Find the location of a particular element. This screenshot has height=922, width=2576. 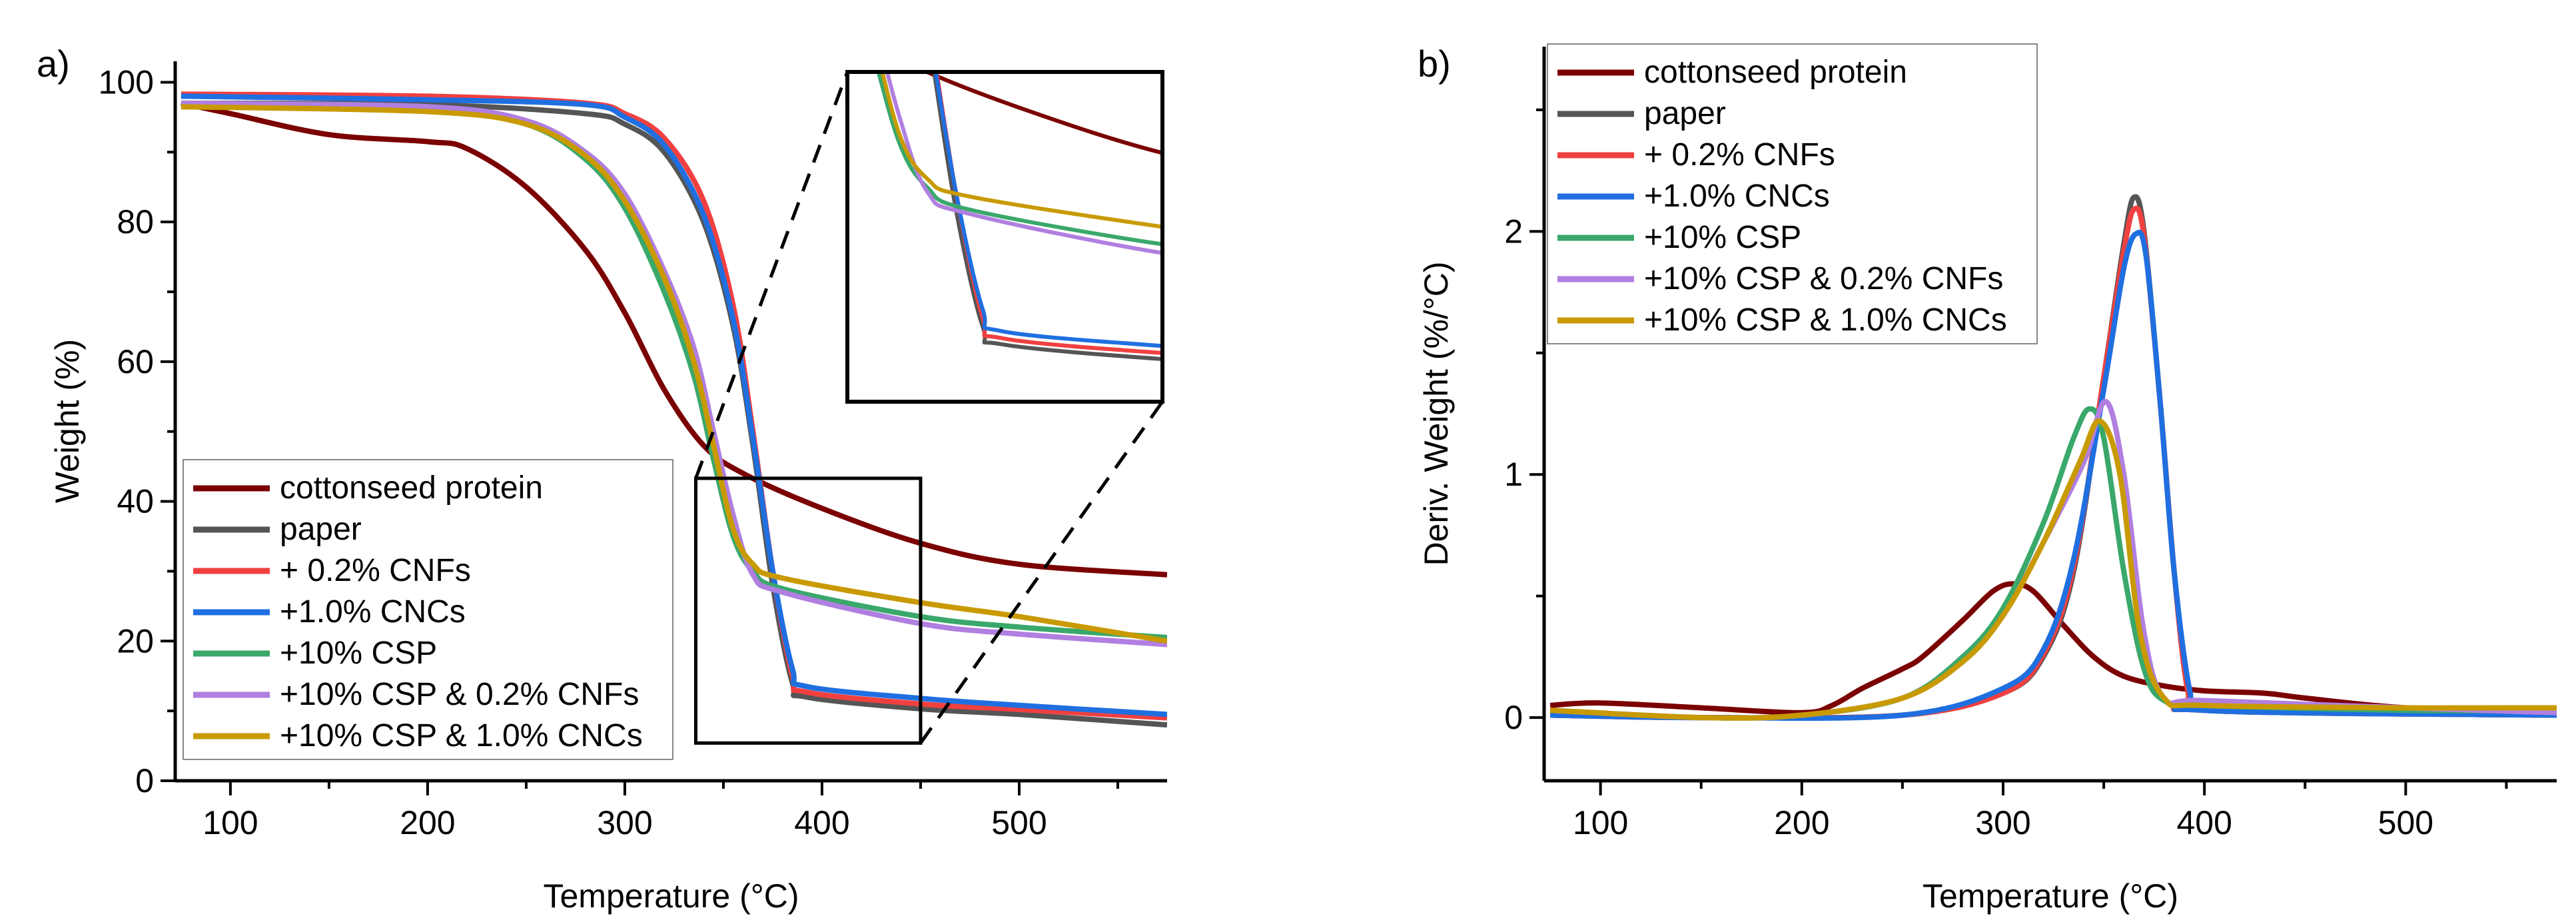

y-tick-label: 2 is located at coordinates (1514, 231).